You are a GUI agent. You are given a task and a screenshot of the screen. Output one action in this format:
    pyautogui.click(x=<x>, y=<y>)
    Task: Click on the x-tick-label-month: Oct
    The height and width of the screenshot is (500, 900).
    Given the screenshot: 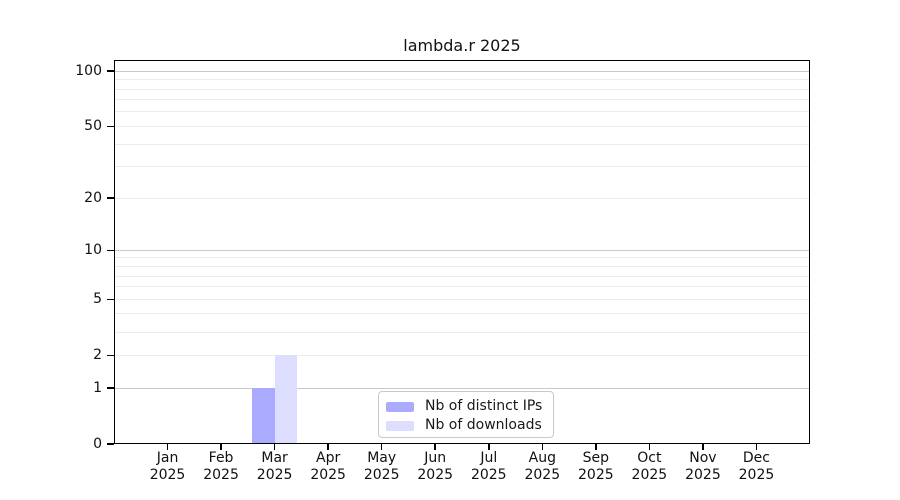 What is the action you would take?
    pyautogui.click(x=649, y=458)
    